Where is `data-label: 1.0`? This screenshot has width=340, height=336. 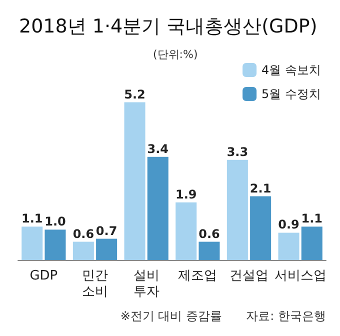 data-label: 1.0 is located at coordinates (55, 221).